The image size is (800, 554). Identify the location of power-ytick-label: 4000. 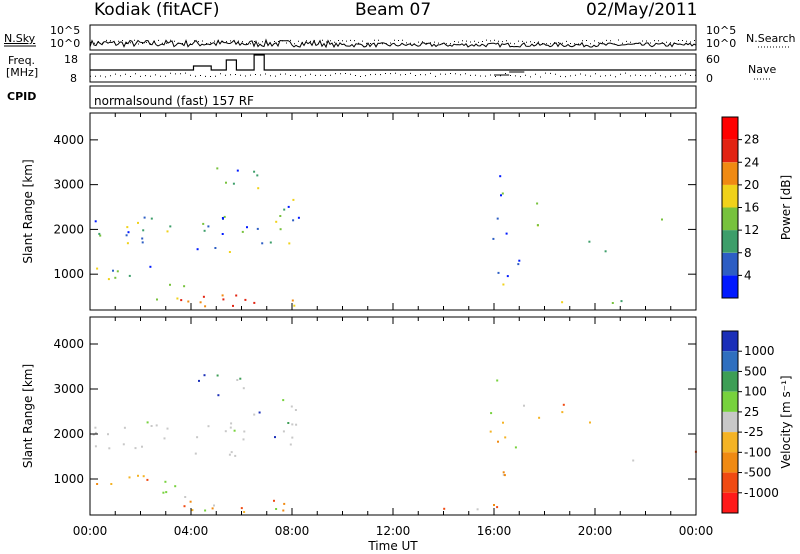
(68, 140).